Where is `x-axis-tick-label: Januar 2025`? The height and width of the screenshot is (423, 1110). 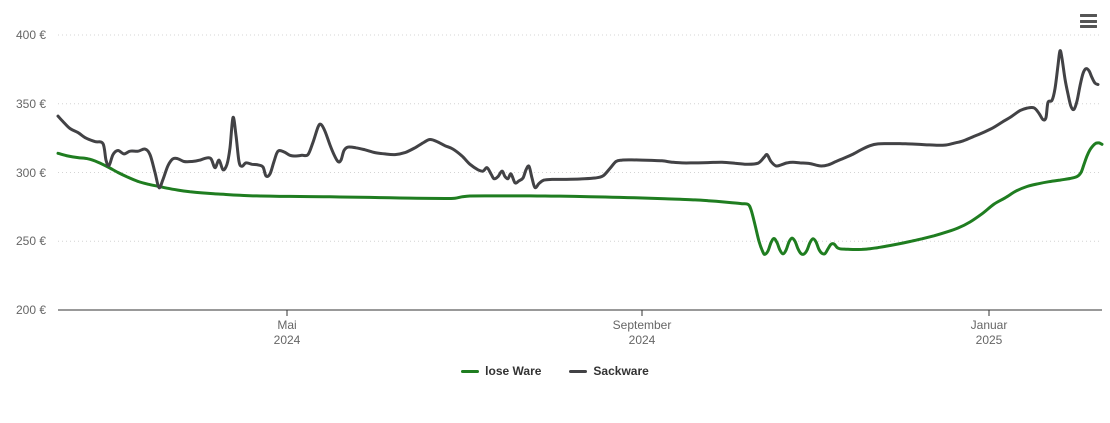
x-axis-tick-label: Januar 2025 is located at coordinates (989, 332).